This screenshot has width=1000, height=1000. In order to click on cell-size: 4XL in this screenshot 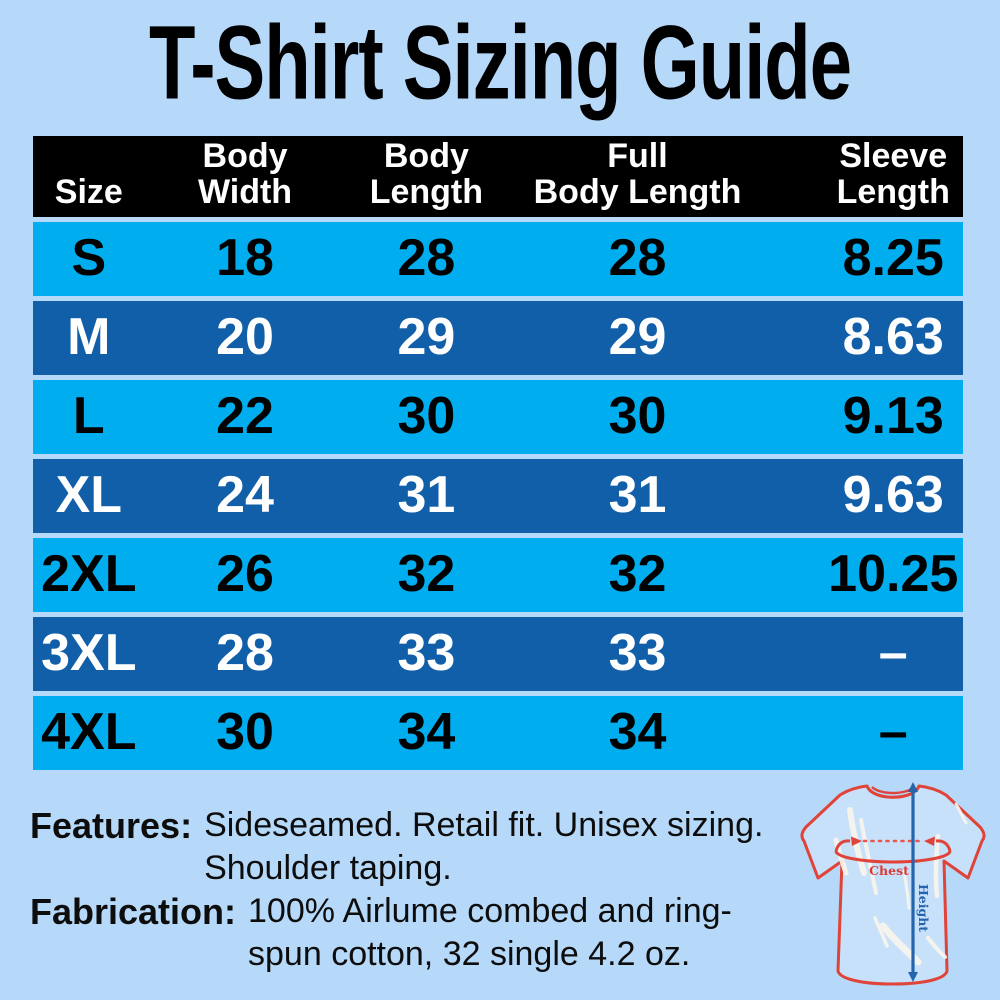, I will do `click(89, 731)`.